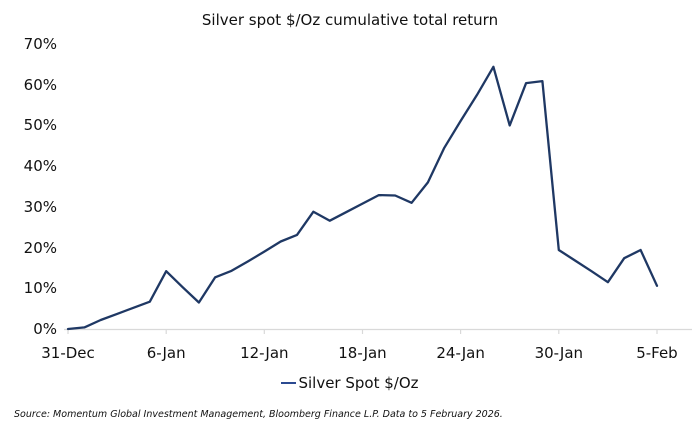  I want to click on x-axis-label: 6-Jan, so click(166, 353).